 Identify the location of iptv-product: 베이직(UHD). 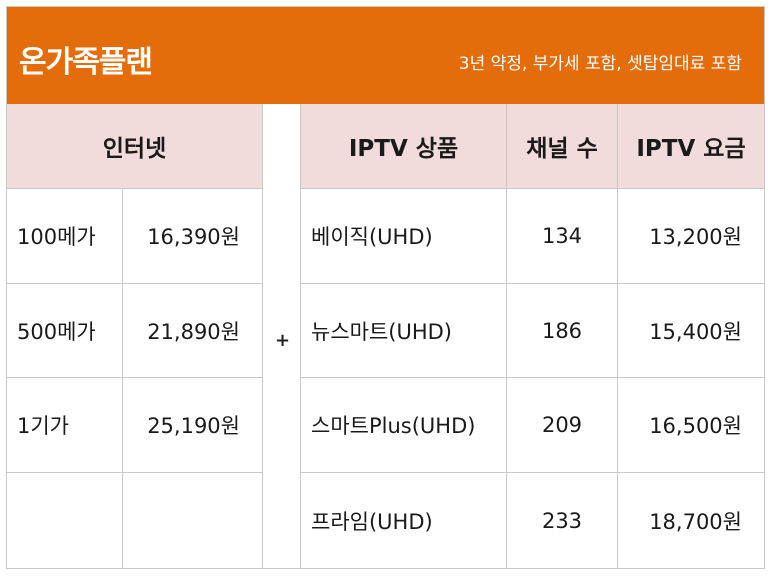
(404, 236).